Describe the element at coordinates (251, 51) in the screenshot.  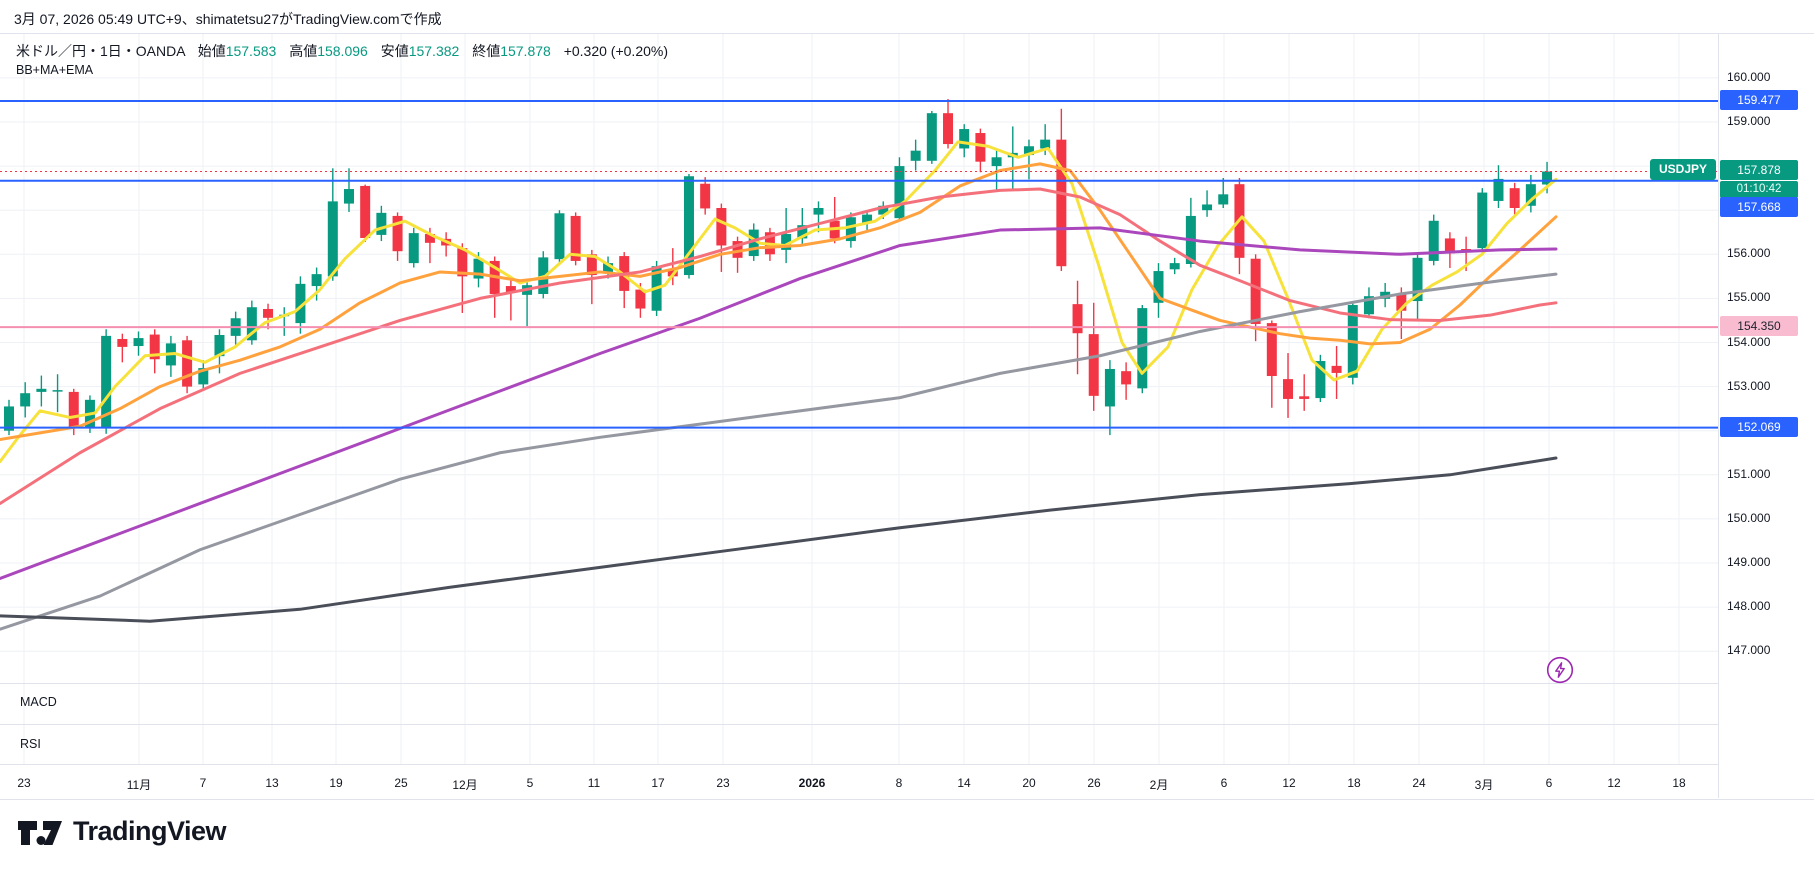
I see `open-value: 157.583` at that location.